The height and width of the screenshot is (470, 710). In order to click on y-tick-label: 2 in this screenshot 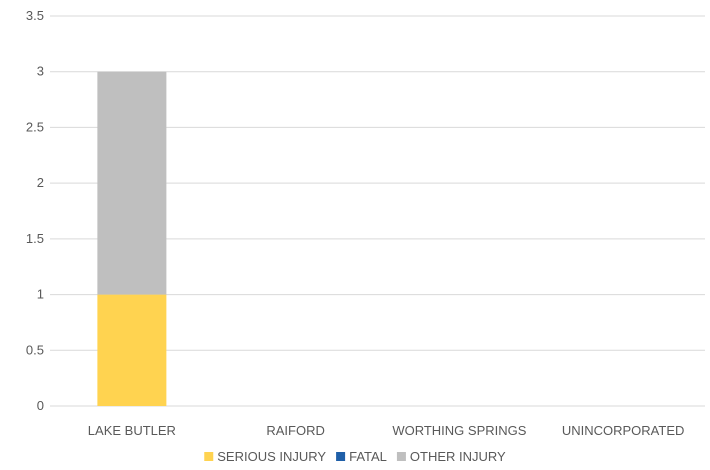, I will do `click(40, 182)`.